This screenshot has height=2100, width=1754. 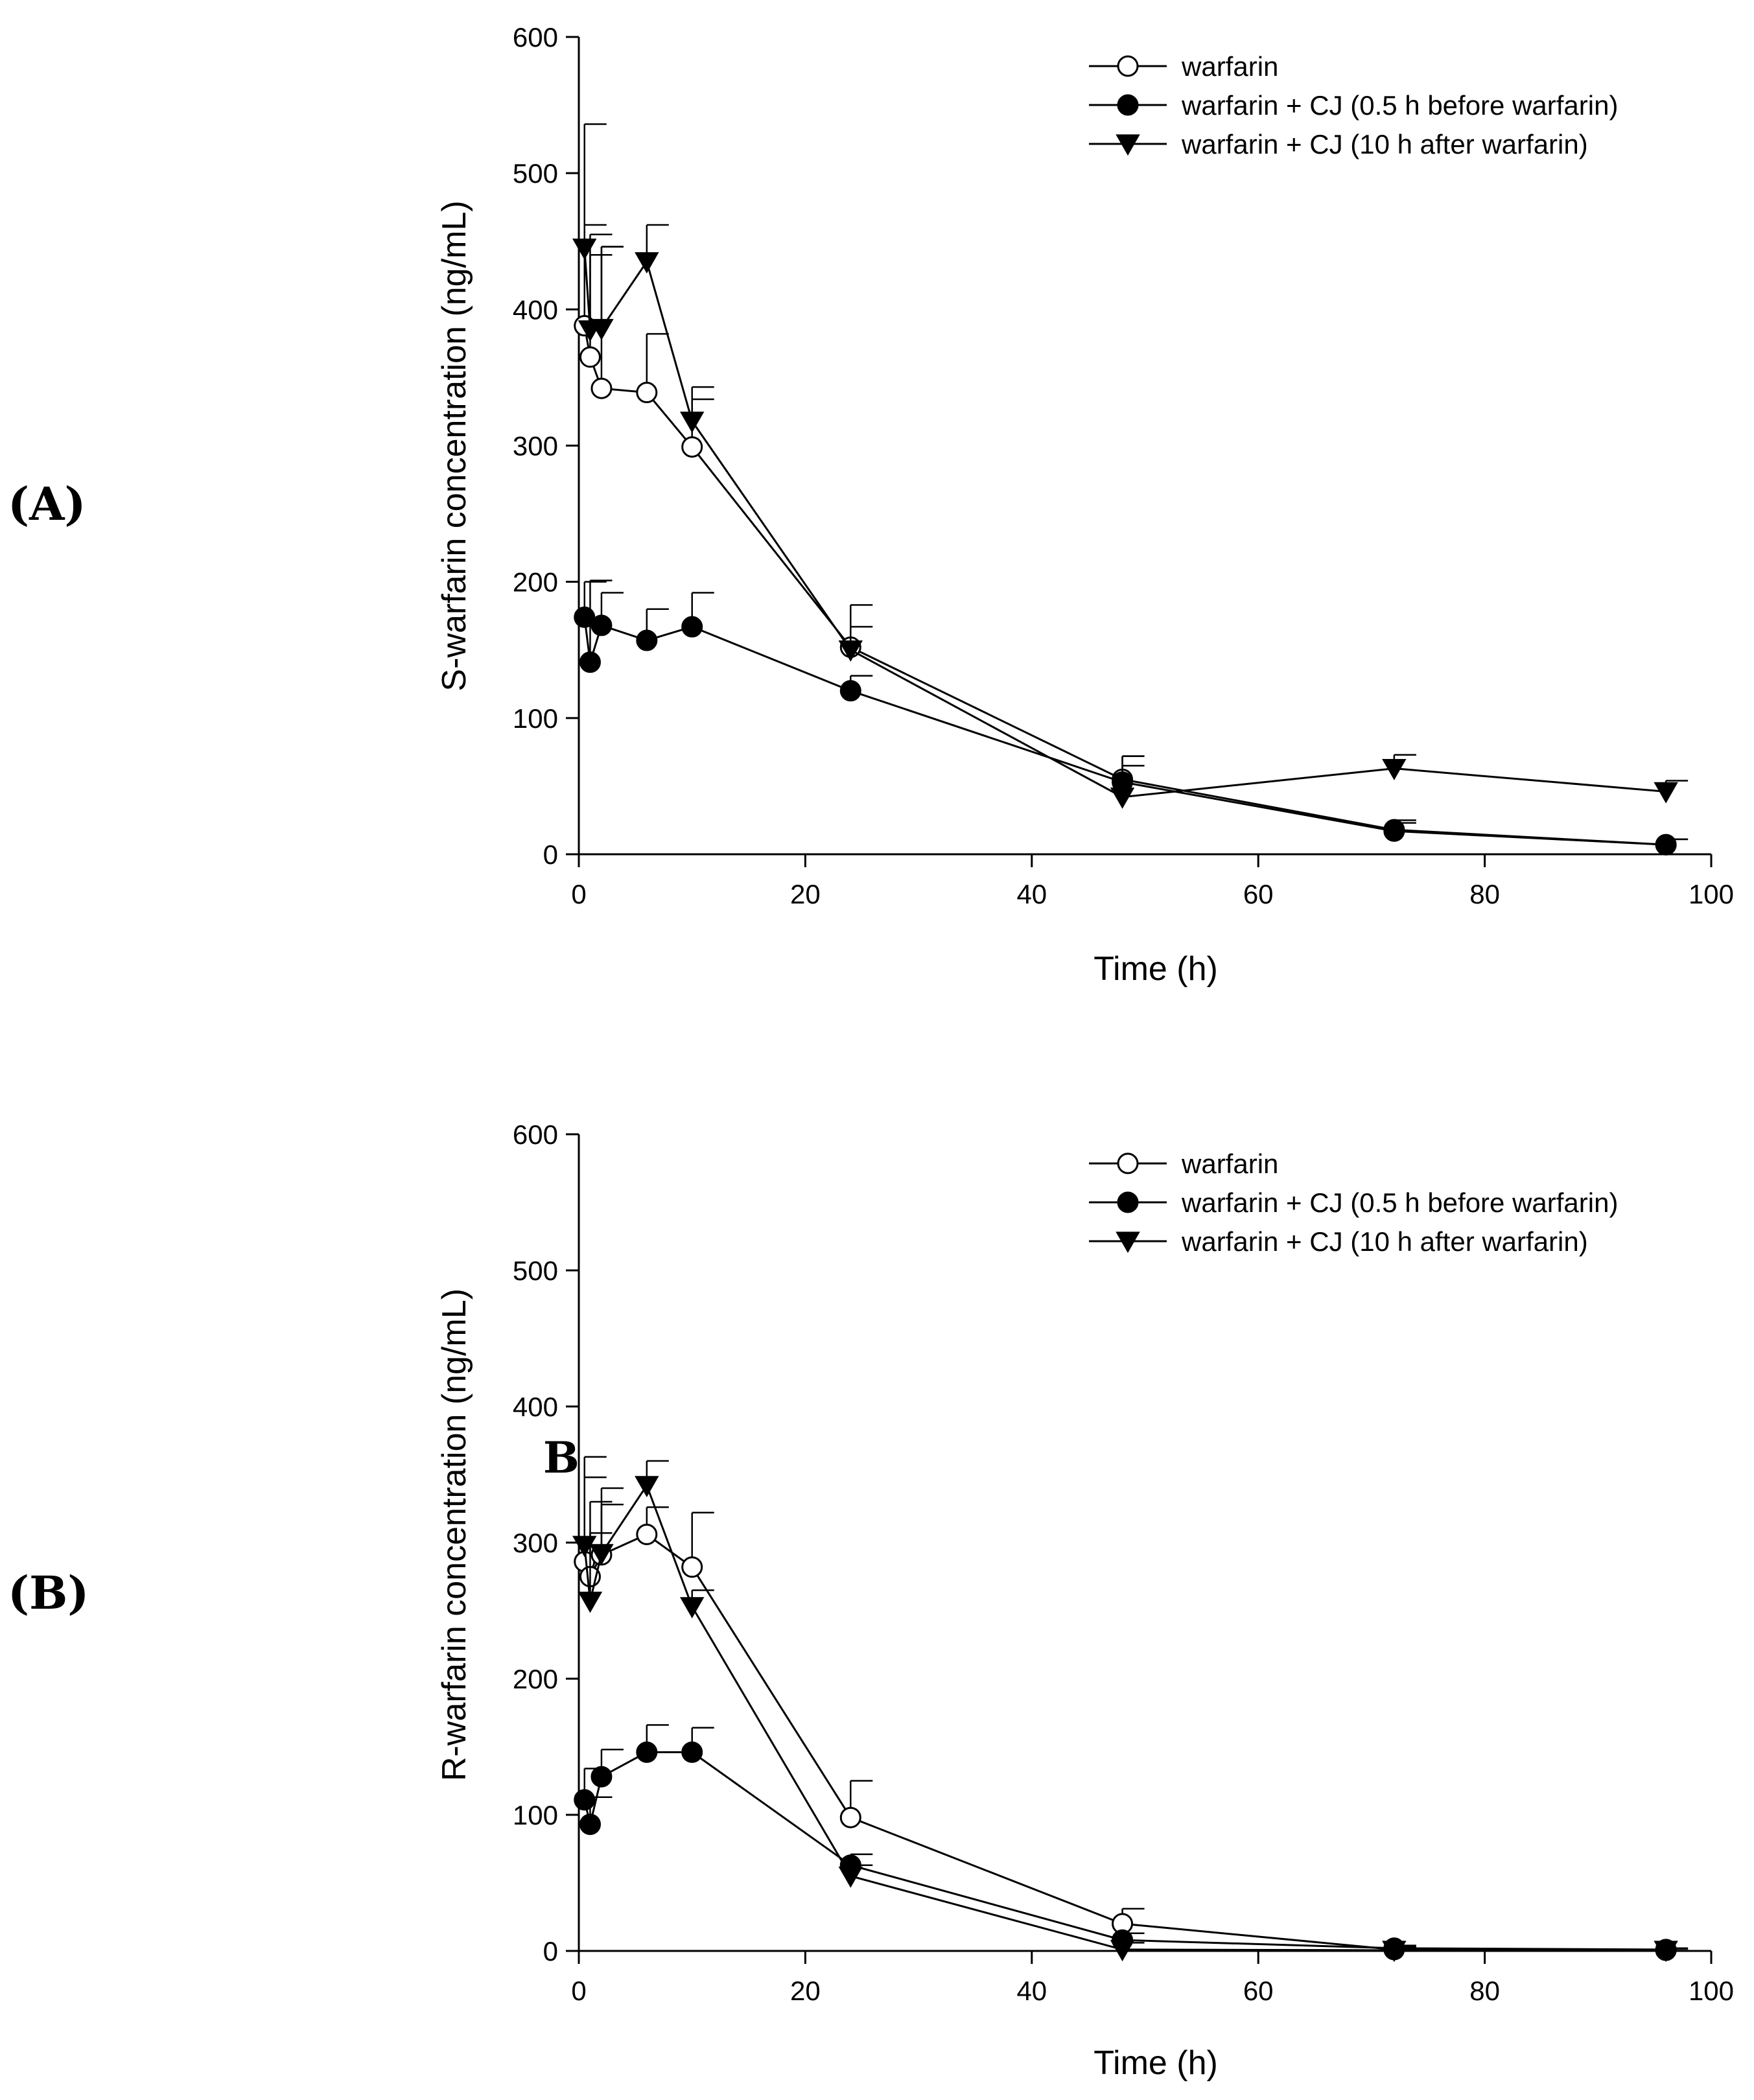 I want to click on y-tick-label-b-500: 500, so click(x=535, y=1270).